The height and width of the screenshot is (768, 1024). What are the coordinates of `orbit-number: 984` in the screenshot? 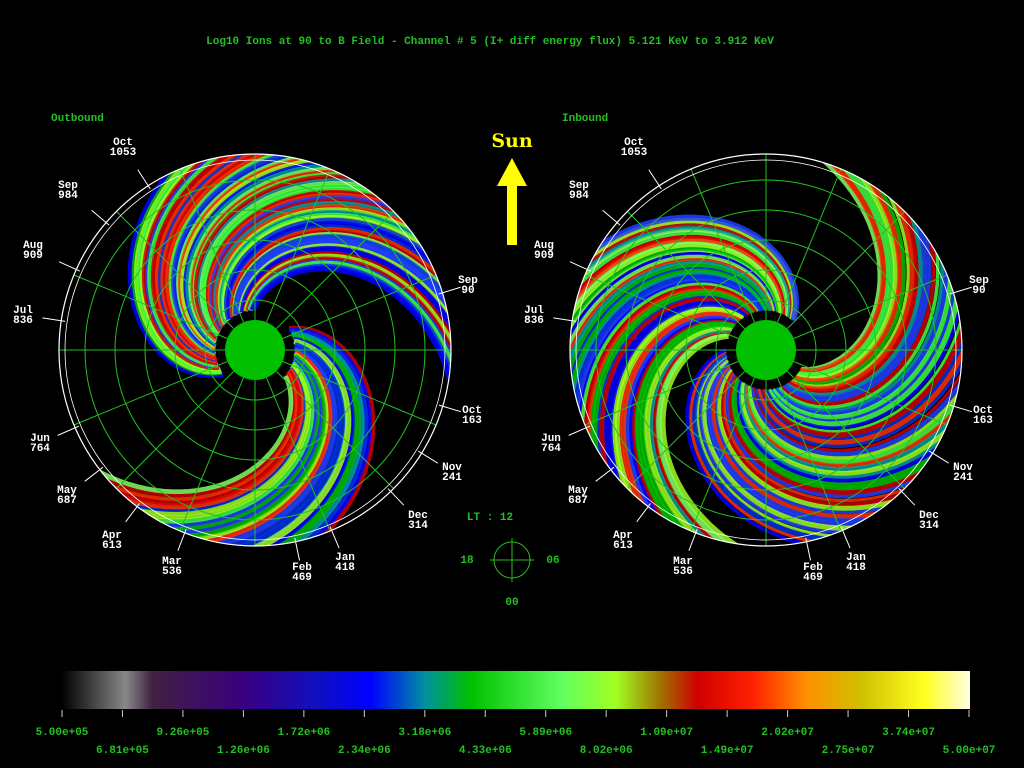 It's located at (68, 196).